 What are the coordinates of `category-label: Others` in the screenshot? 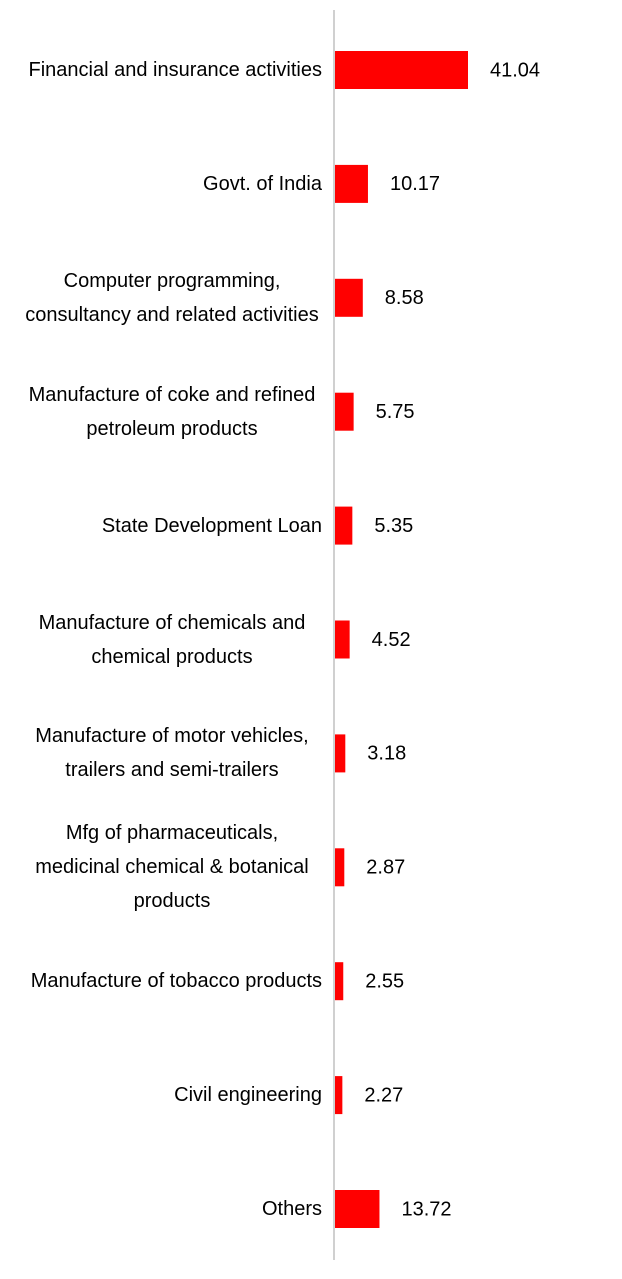 It's located at (291, 1209).